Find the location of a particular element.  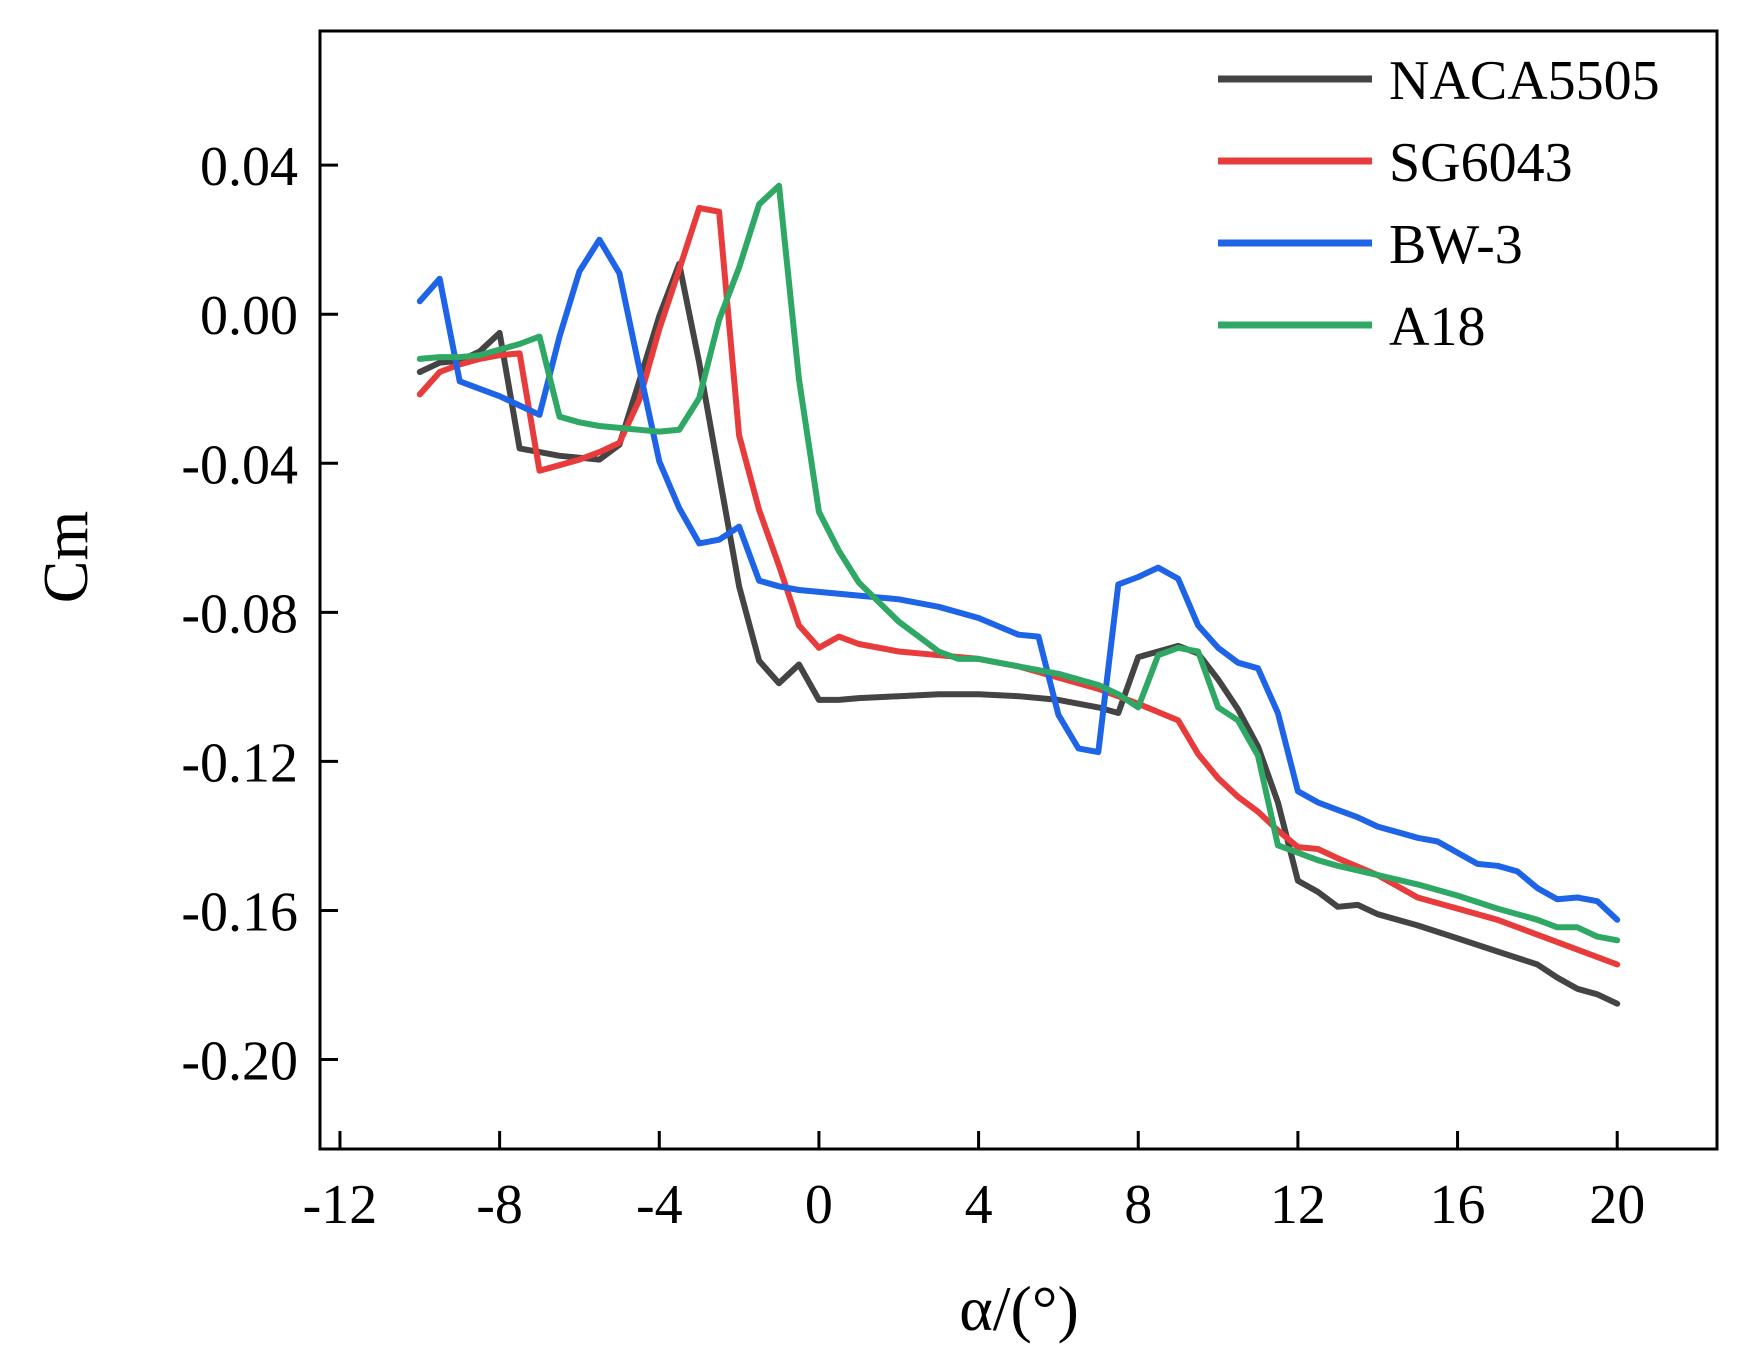

y-tick-label: -0.04 is located at coordinates (239, 465).